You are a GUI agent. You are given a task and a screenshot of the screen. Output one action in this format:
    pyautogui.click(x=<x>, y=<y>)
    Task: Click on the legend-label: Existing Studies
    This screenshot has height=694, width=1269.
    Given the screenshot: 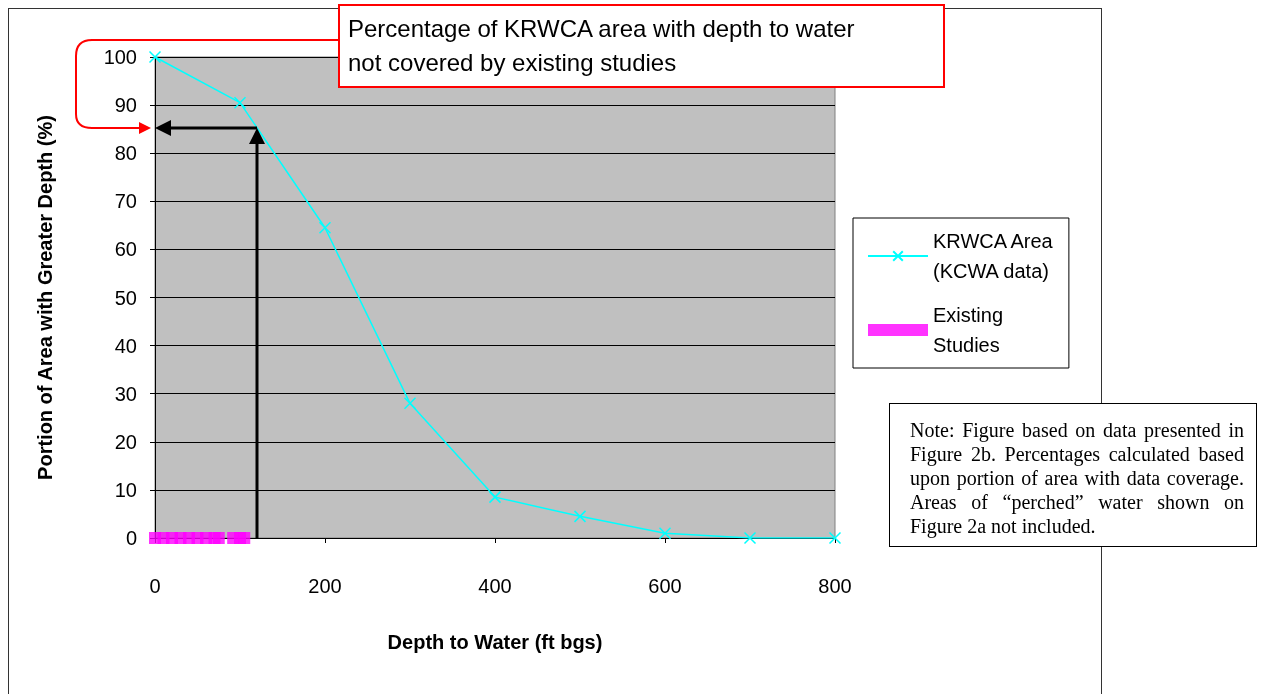 What is the action you would take?
    pyautogui.click(x=968, y=330)
    